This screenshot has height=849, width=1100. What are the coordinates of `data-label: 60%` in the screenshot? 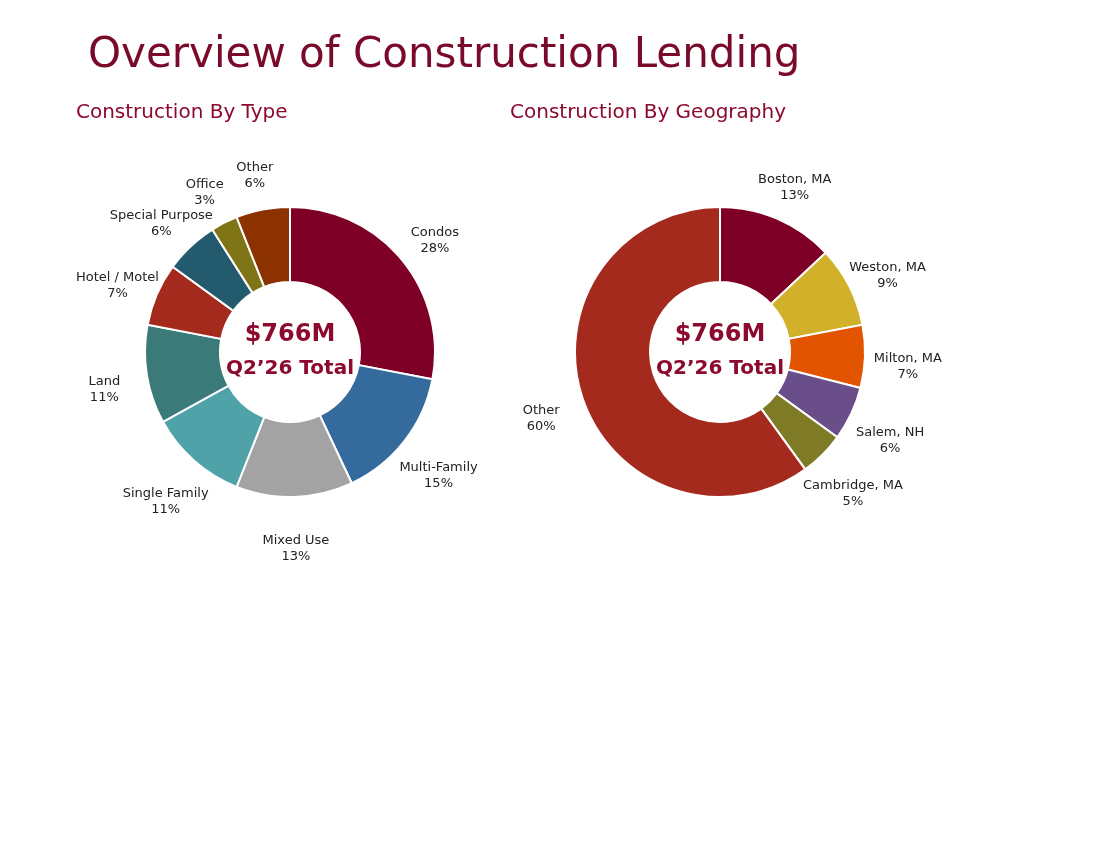 It's located at (541, 426).